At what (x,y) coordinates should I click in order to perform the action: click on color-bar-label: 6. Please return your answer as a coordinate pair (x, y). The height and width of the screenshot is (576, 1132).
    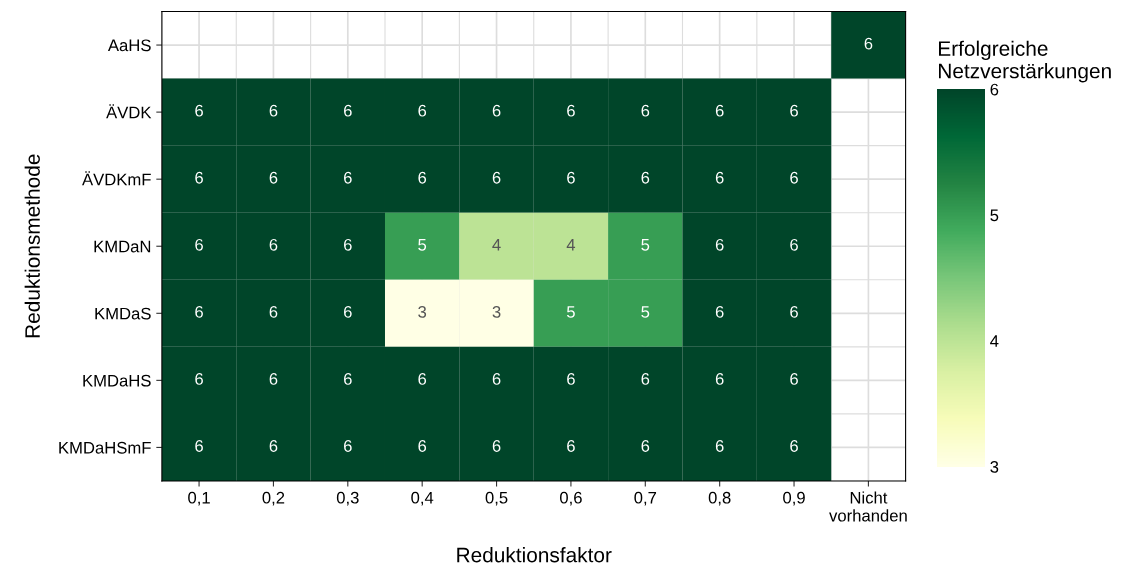
    Looking at the image, I should click on (994, 89).